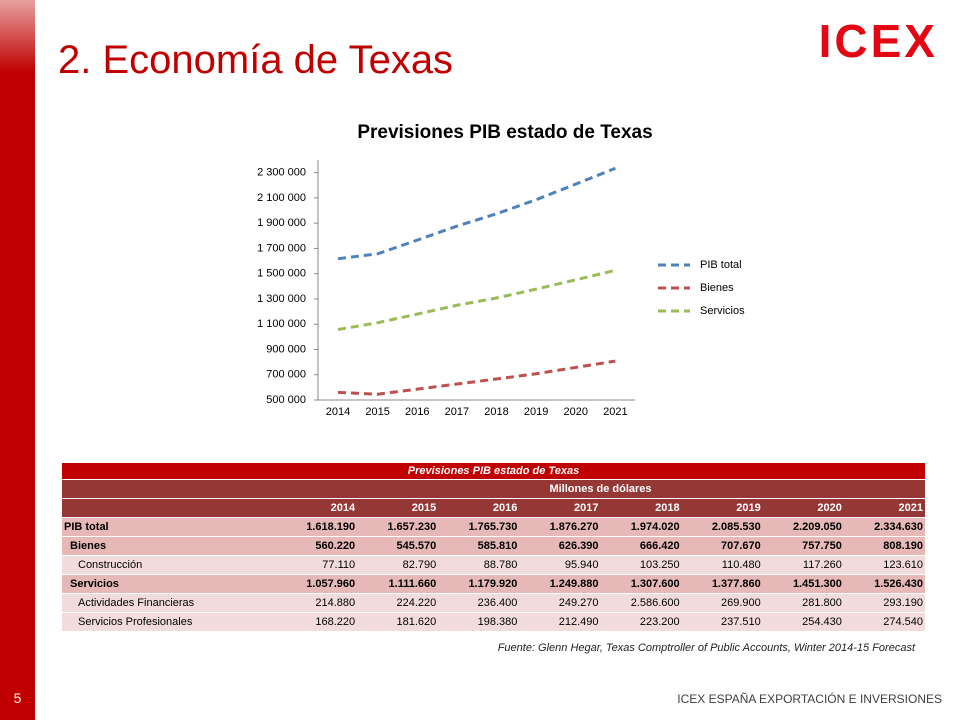  Describe the element at coordinates (504, 132) in the screenshot. I see `chart-title: Previsiones PIB estado de Texas` at that location.